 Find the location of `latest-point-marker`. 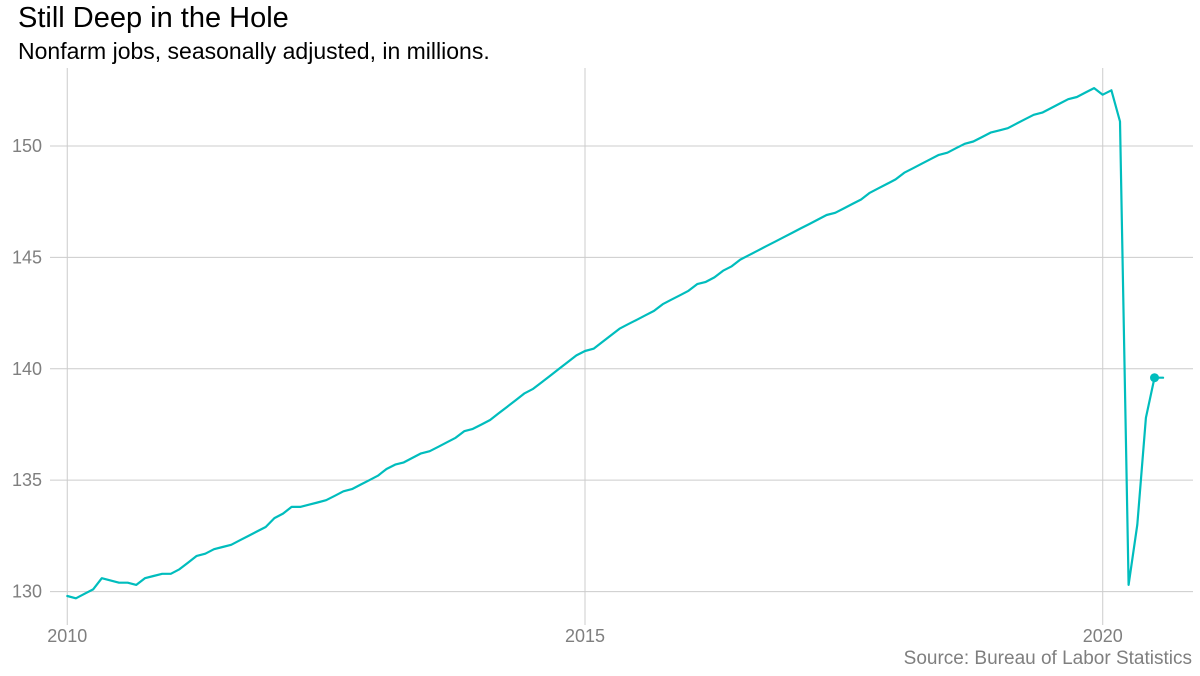

latest-point-marker is located at coordinates (1155, 378).